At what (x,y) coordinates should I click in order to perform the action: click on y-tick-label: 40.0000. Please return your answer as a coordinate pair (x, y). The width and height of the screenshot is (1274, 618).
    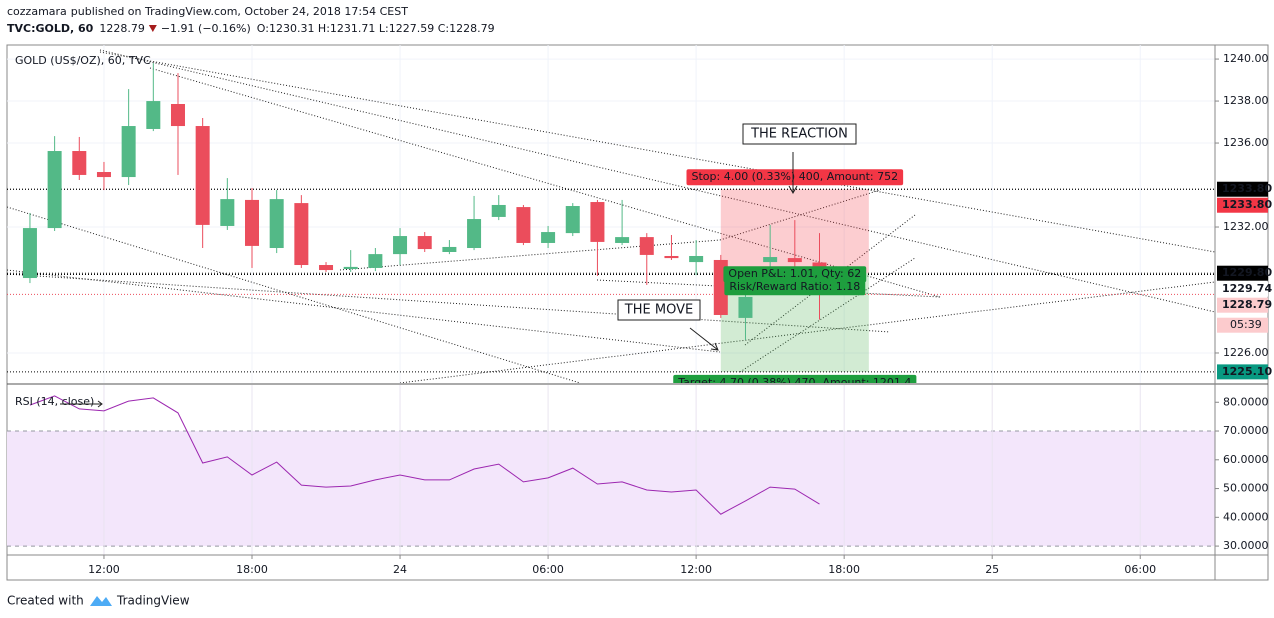
    Looking at the image, I should click on (1246, 516).